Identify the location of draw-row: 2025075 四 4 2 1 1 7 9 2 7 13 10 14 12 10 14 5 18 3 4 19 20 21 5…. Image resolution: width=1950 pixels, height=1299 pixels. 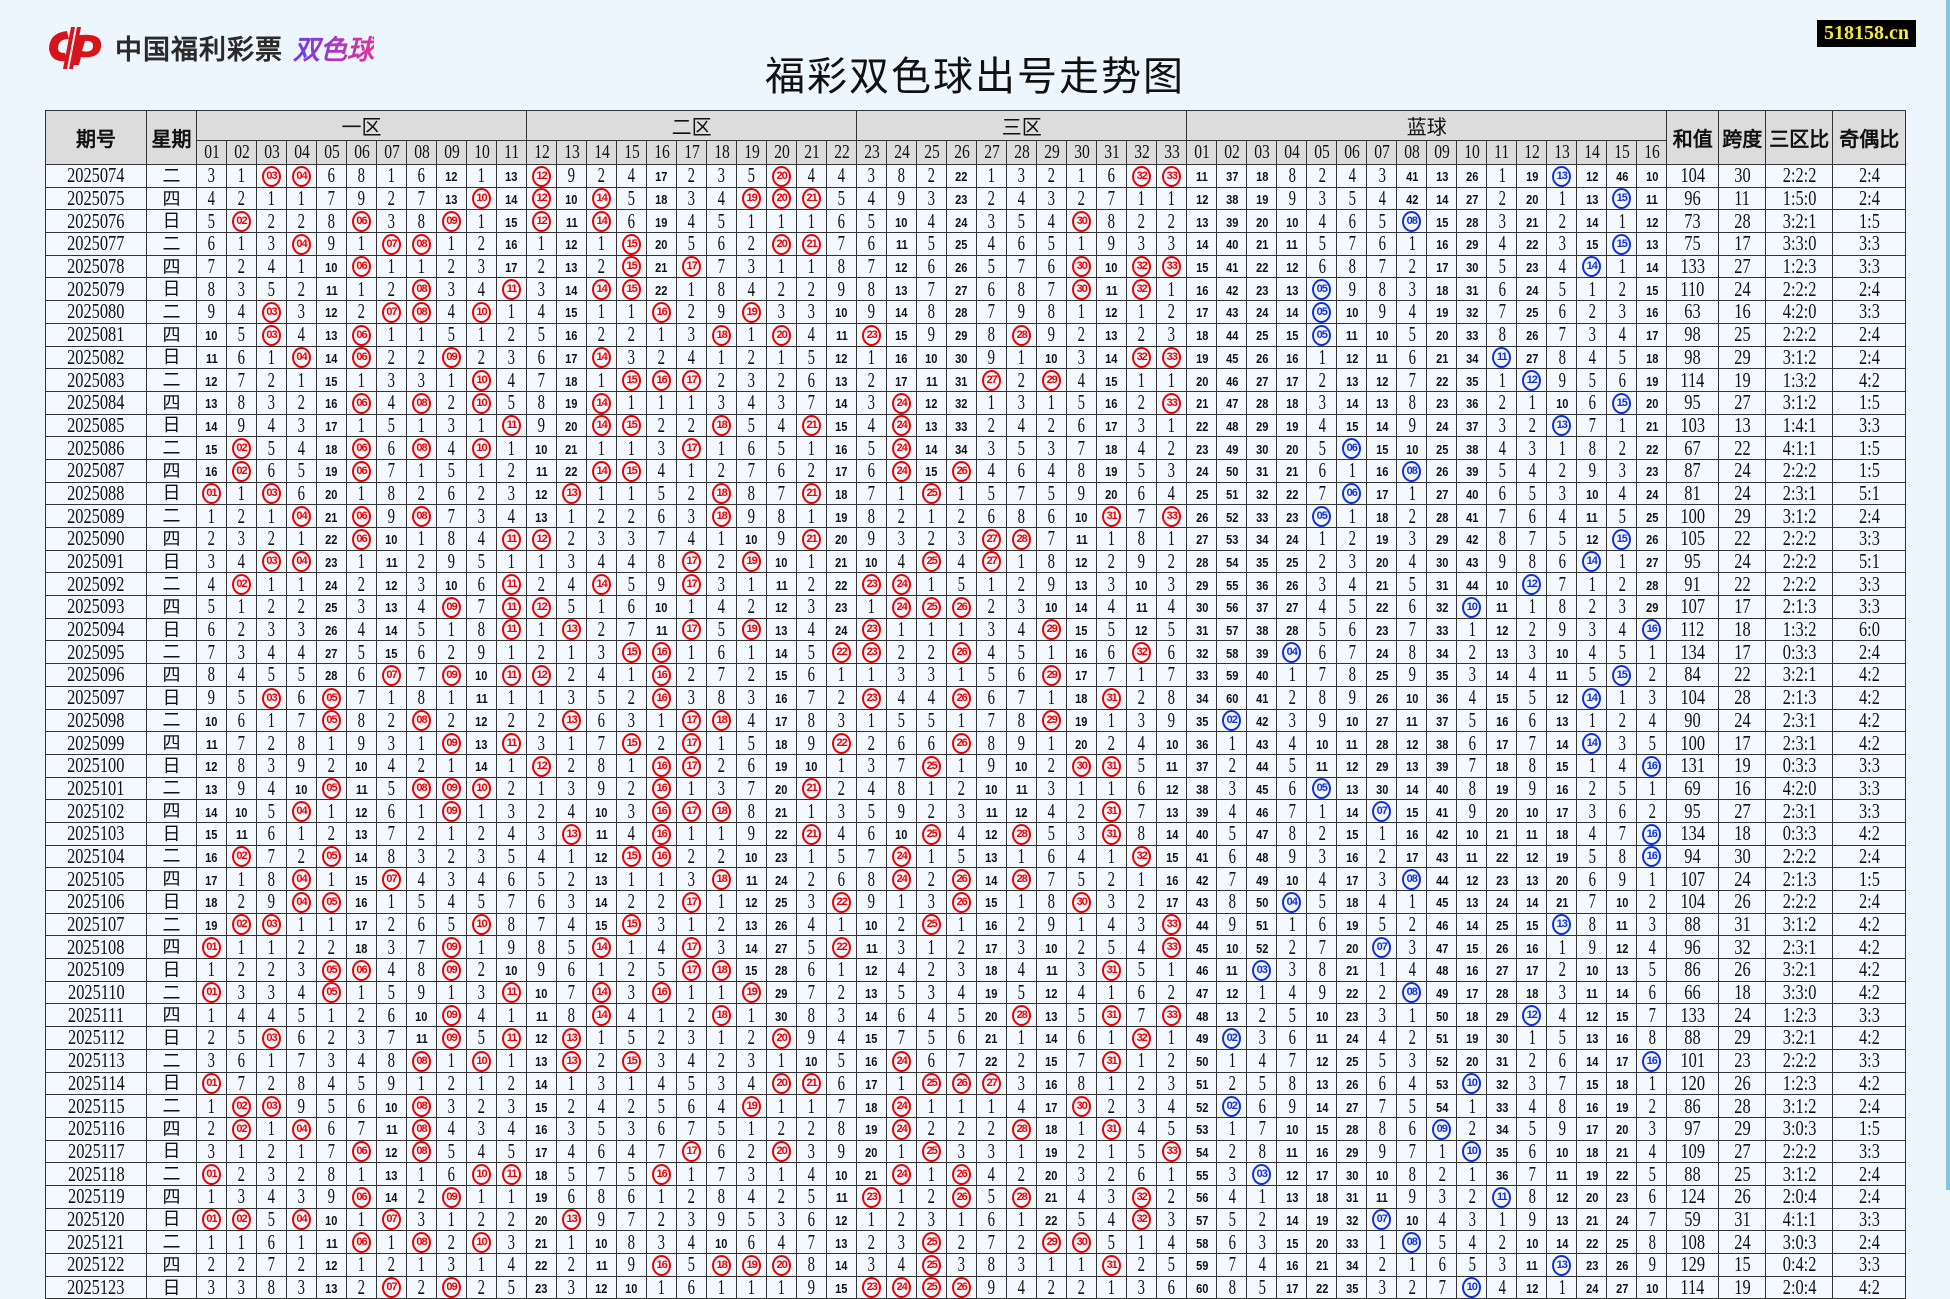
(976, 198).